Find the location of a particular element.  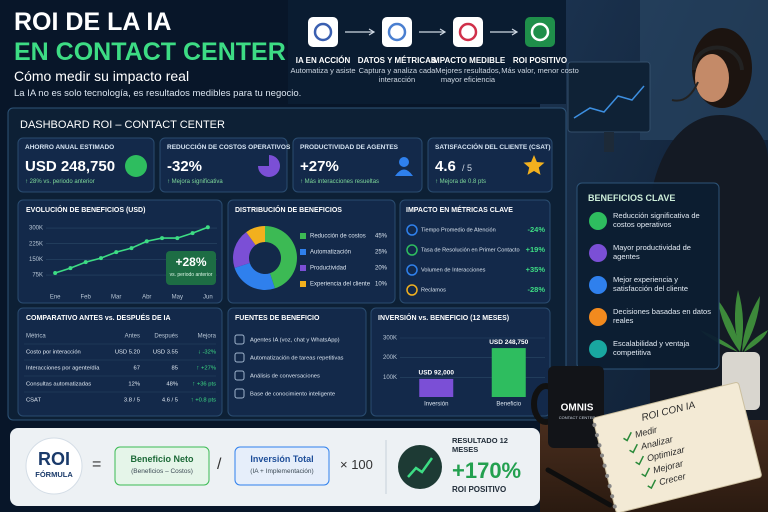

roi-badge is located at coordinates (54, 466).